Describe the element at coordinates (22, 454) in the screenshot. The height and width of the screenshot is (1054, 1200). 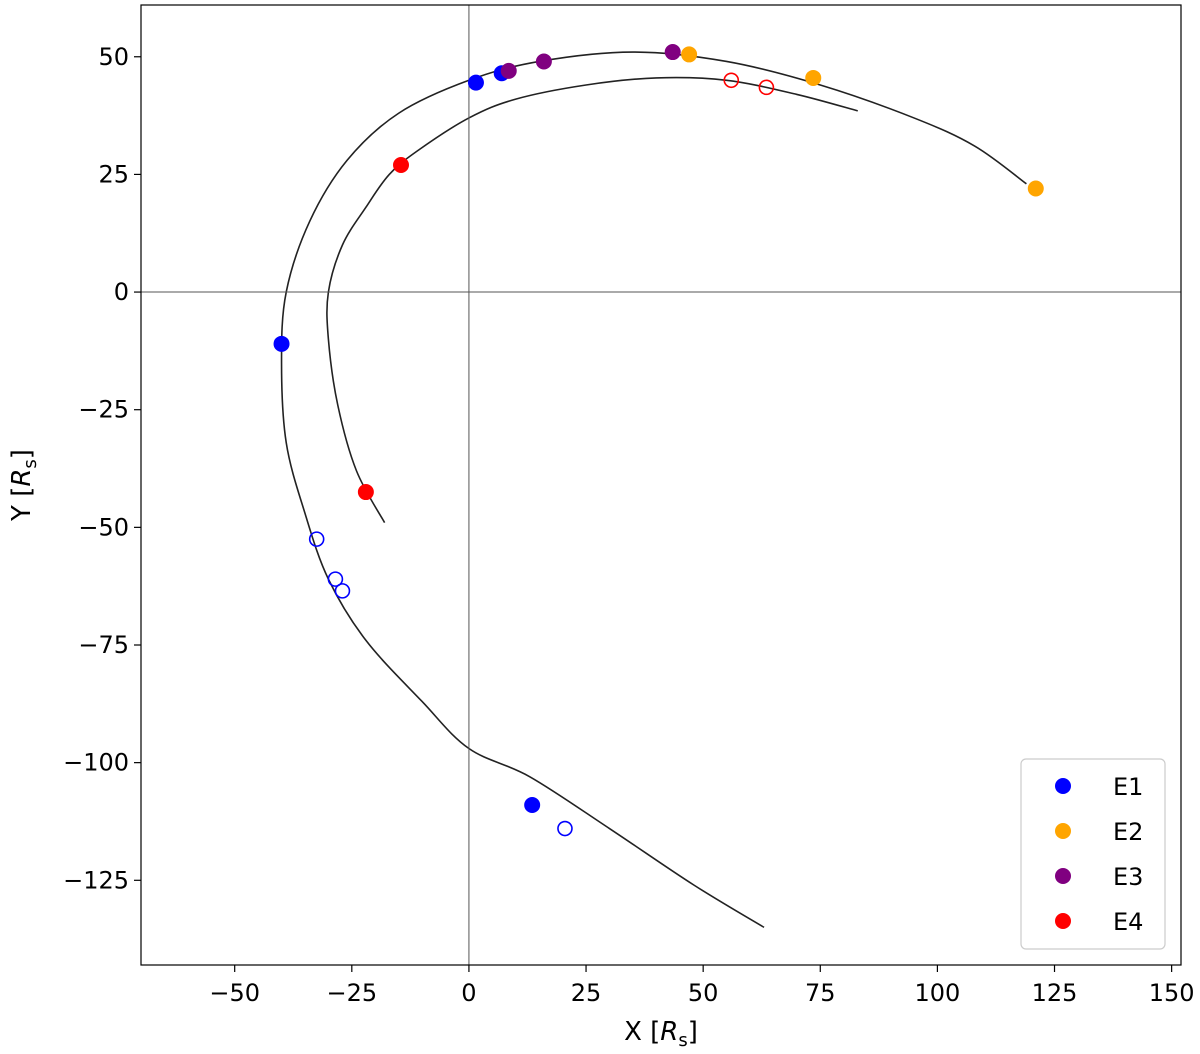
I see `y-axis-label-close: ]` at that location.